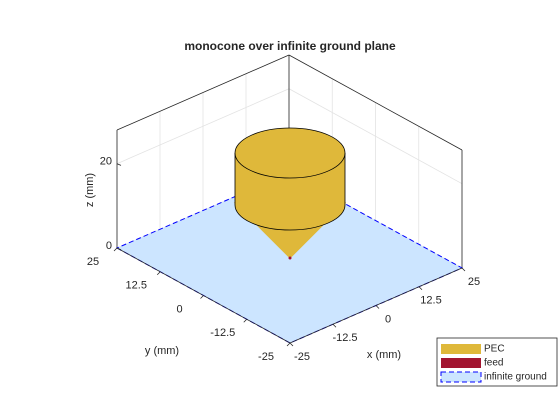  Describe the element at coordinates (290, 153) in the screenshot. I see `cylinder-top` at that location.